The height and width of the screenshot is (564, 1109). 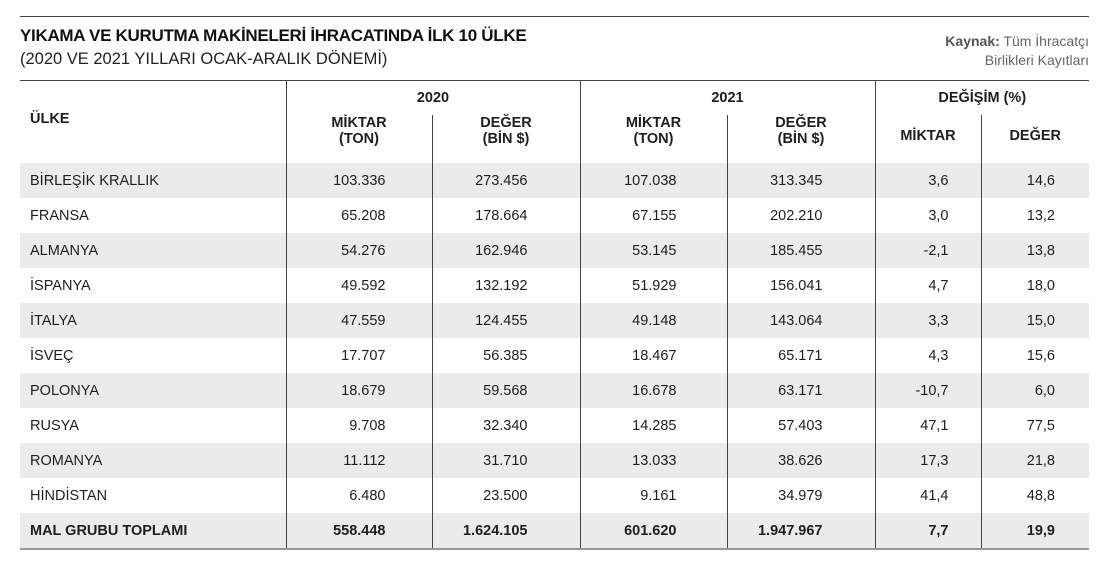 What do you see at coordinates (800, 285) in the screenshot?
I see `cell-deger-2021: 156.041` at bounding box center [800, 285].